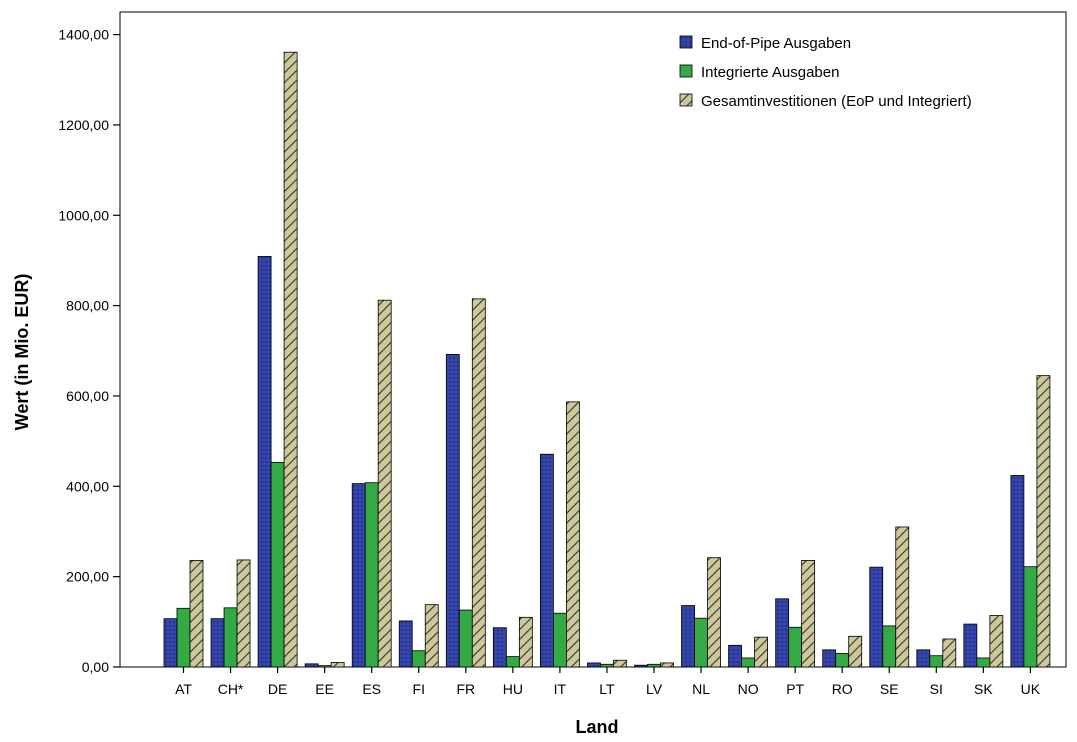 This screenshot has height=742, width=1077. I want to click on x-tick-label: FI, so click(419, 689).